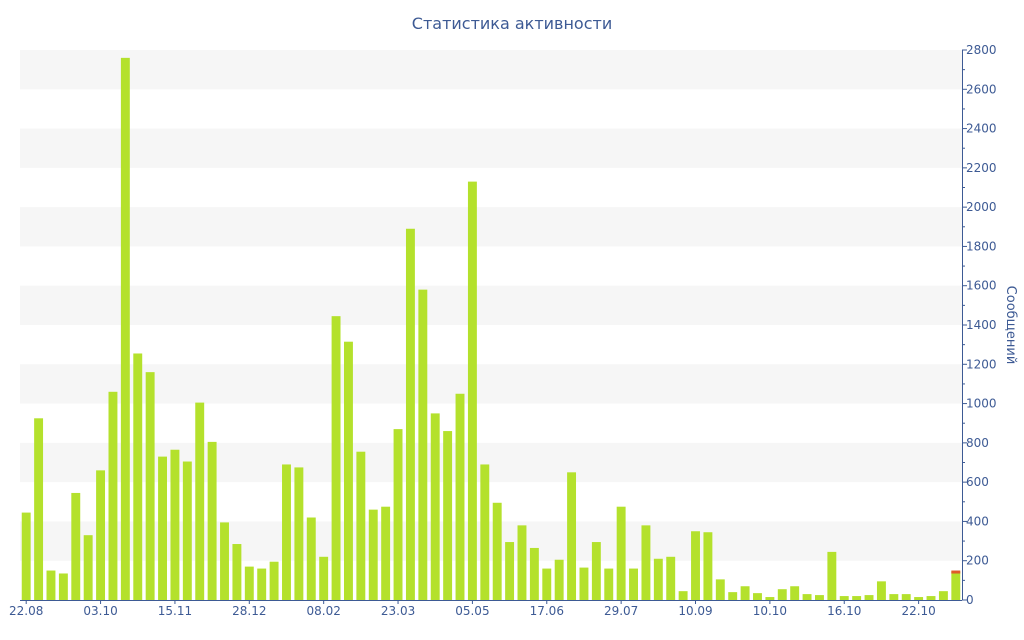 Image resolution: width=1024 pixels, height=640 pixels. Describe the element at coordinates (1010, 325) in the screenshot. I see `y-axis-label: Сообщений` at that location.